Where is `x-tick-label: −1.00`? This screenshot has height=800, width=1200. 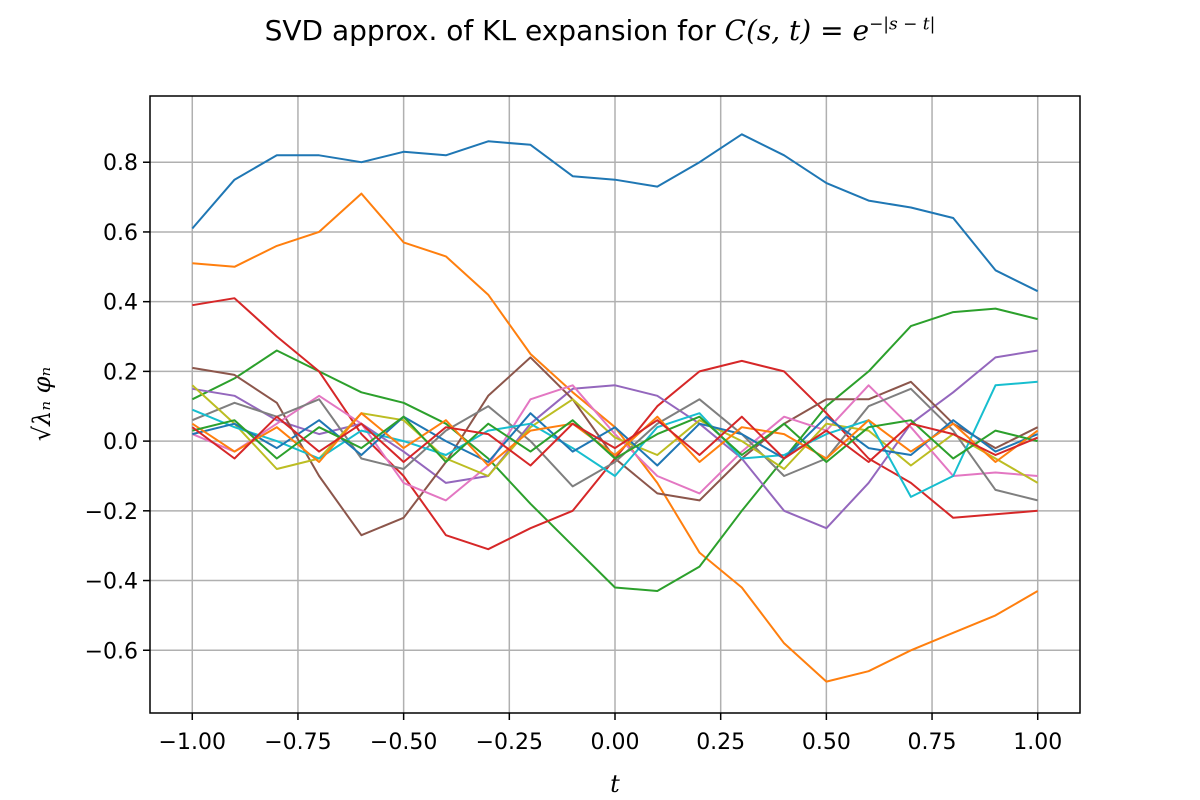
x-tick-label: −1.00 is located at coordinates (192, 742).